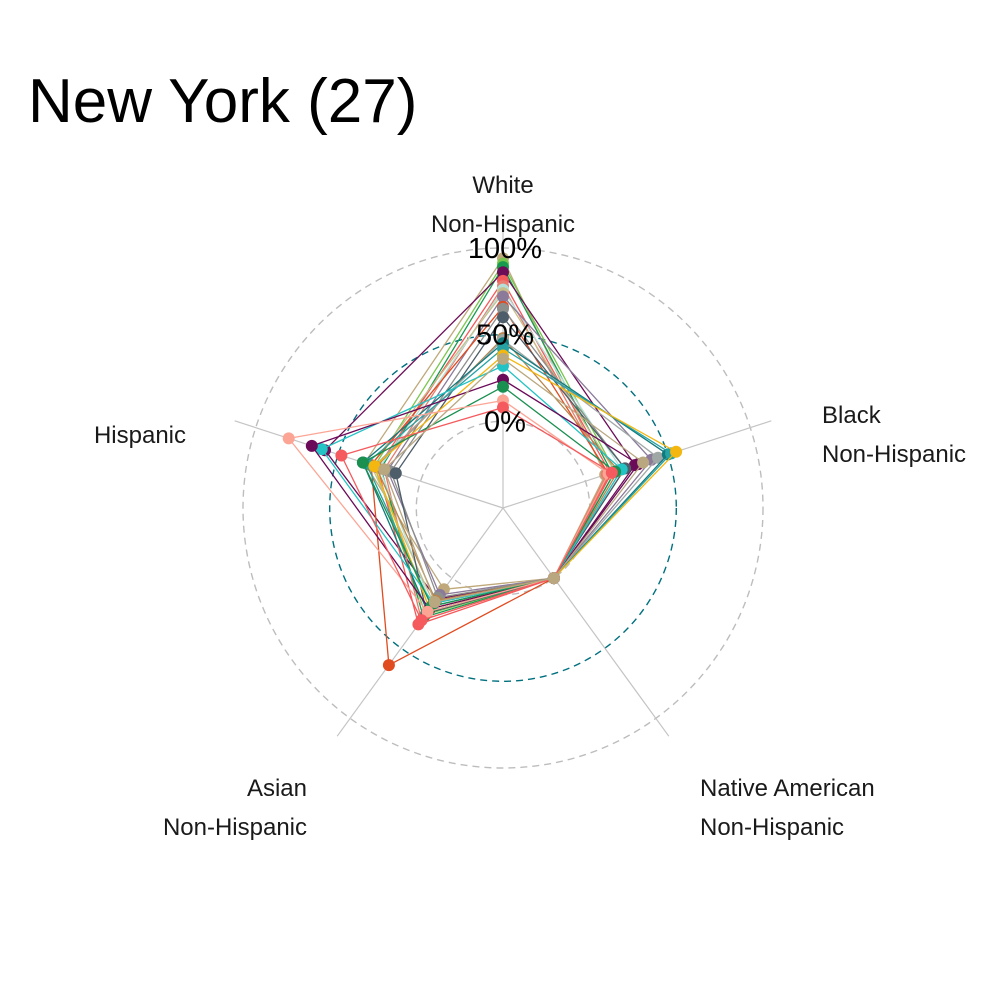 The width and height of the screenshot is (1000, 1000). I want to click on axis-label-3-line2: Non-Hispanic, so click(235, 827).